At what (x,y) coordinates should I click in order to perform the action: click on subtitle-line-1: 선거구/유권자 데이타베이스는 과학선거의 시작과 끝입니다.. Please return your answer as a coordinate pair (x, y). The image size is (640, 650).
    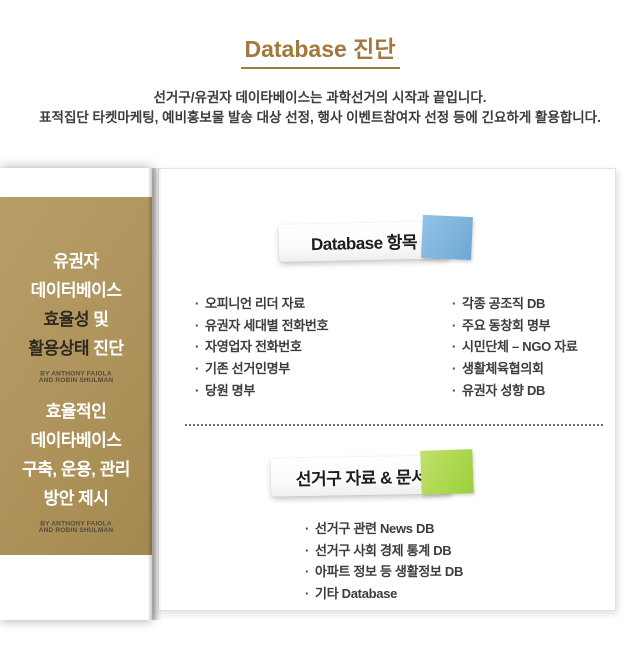
    Looking at the image, I should click on (320, 97).